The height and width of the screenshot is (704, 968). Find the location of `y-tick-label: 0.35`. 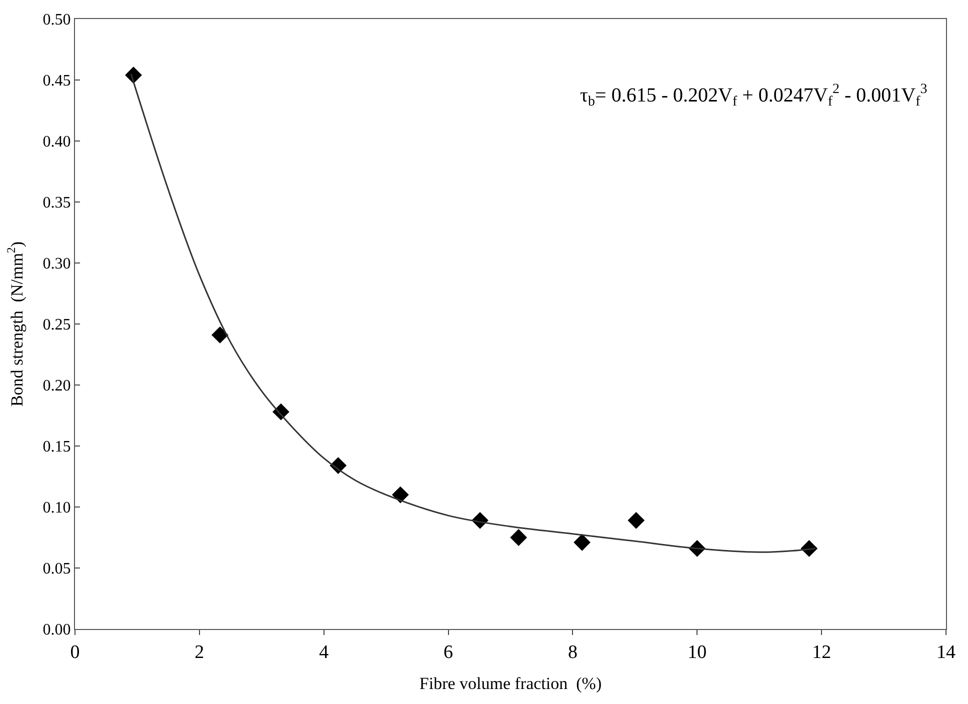

y-tick-label: 0.35 is located at coordinates (56, 203).